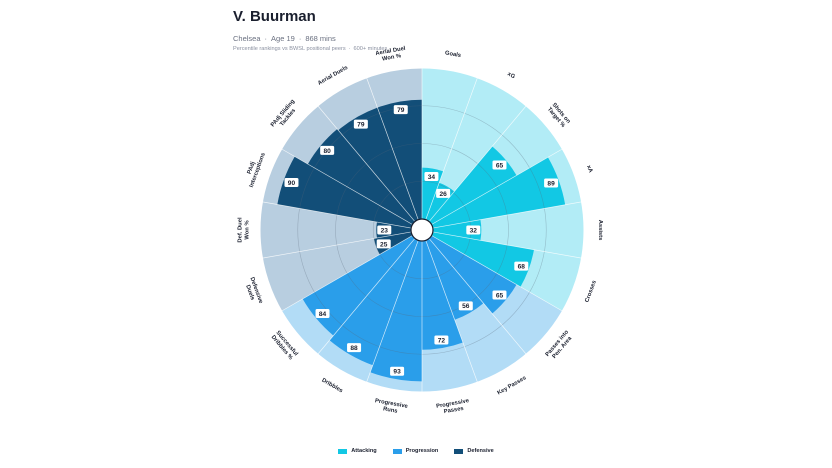  I want to click on value-label: 72, so click(442, 340).